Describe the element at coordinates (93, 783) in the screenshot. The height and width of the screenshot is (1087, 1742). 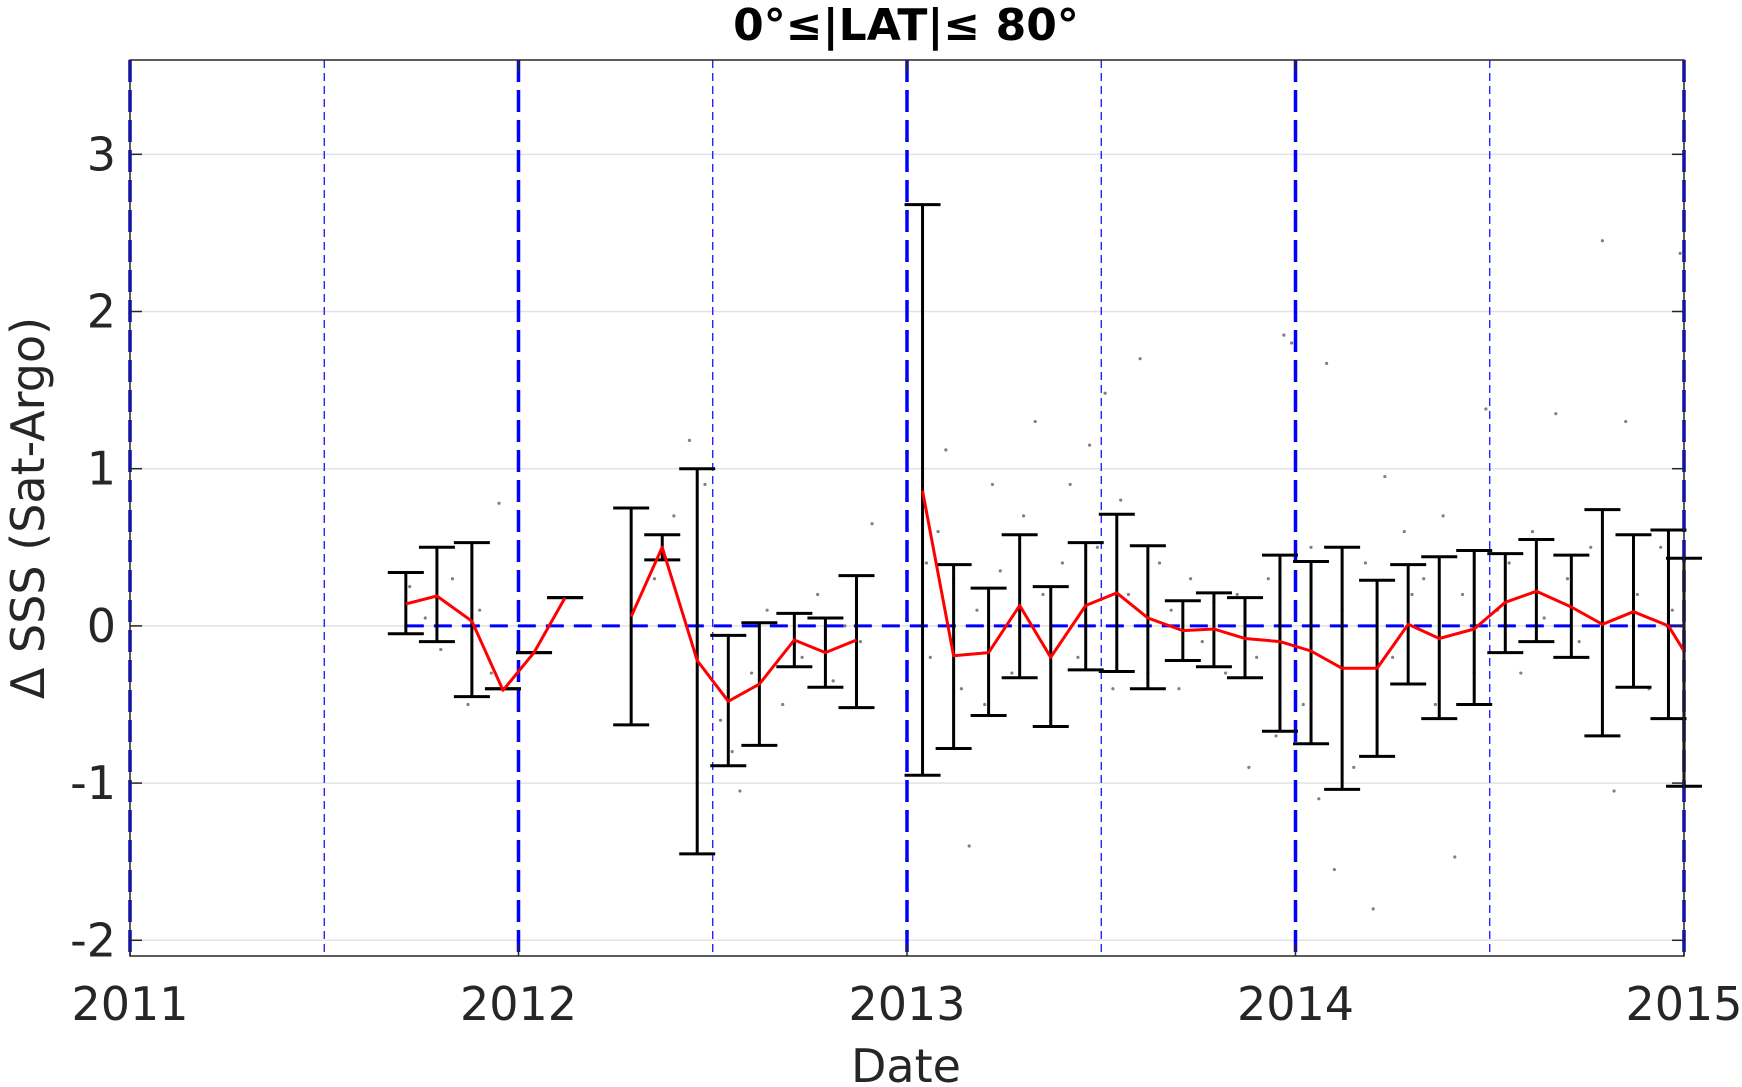
I see `y-tick-label: -1` at that location.